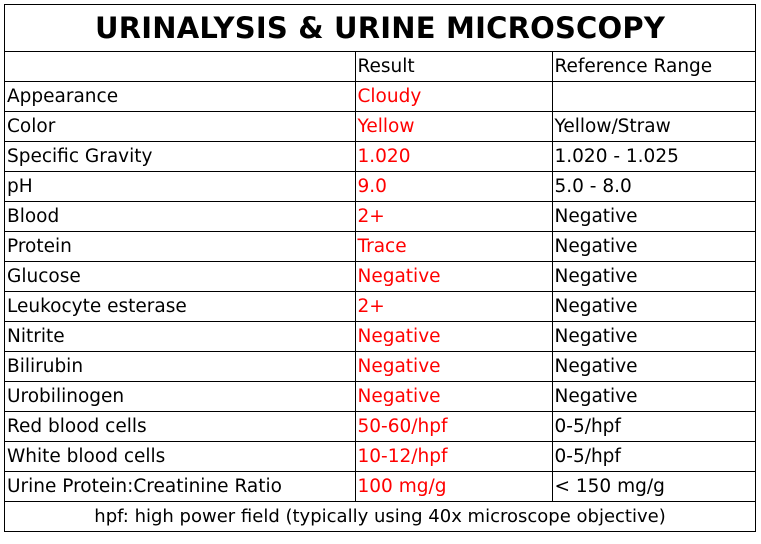  I want to click on table-row: Color Yellow Yellow/Straw, so click(380, 126).